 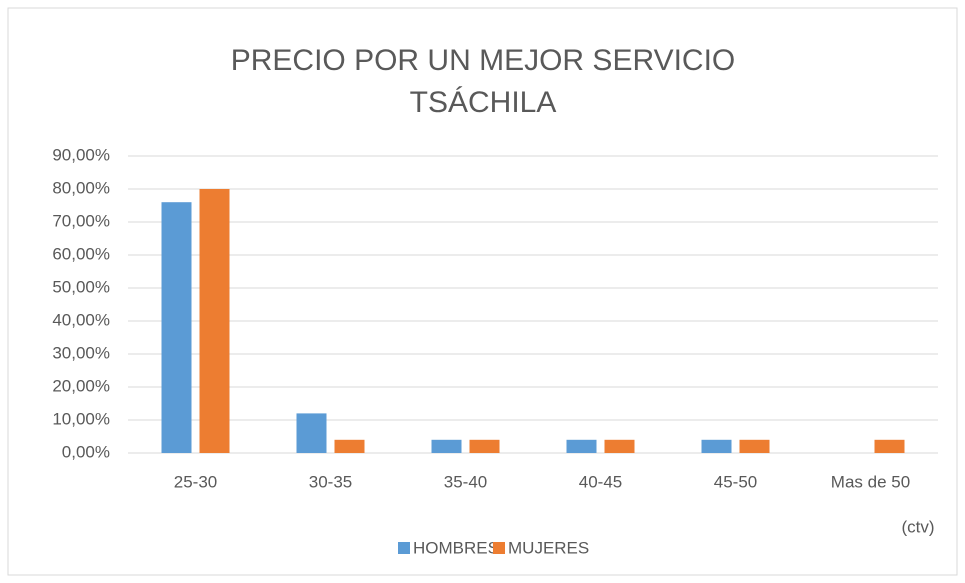 What do you see at coordinates (195, 481) in the screenshot?
I see `x-tick-label: 25-30` at bounding box center [195, 481].